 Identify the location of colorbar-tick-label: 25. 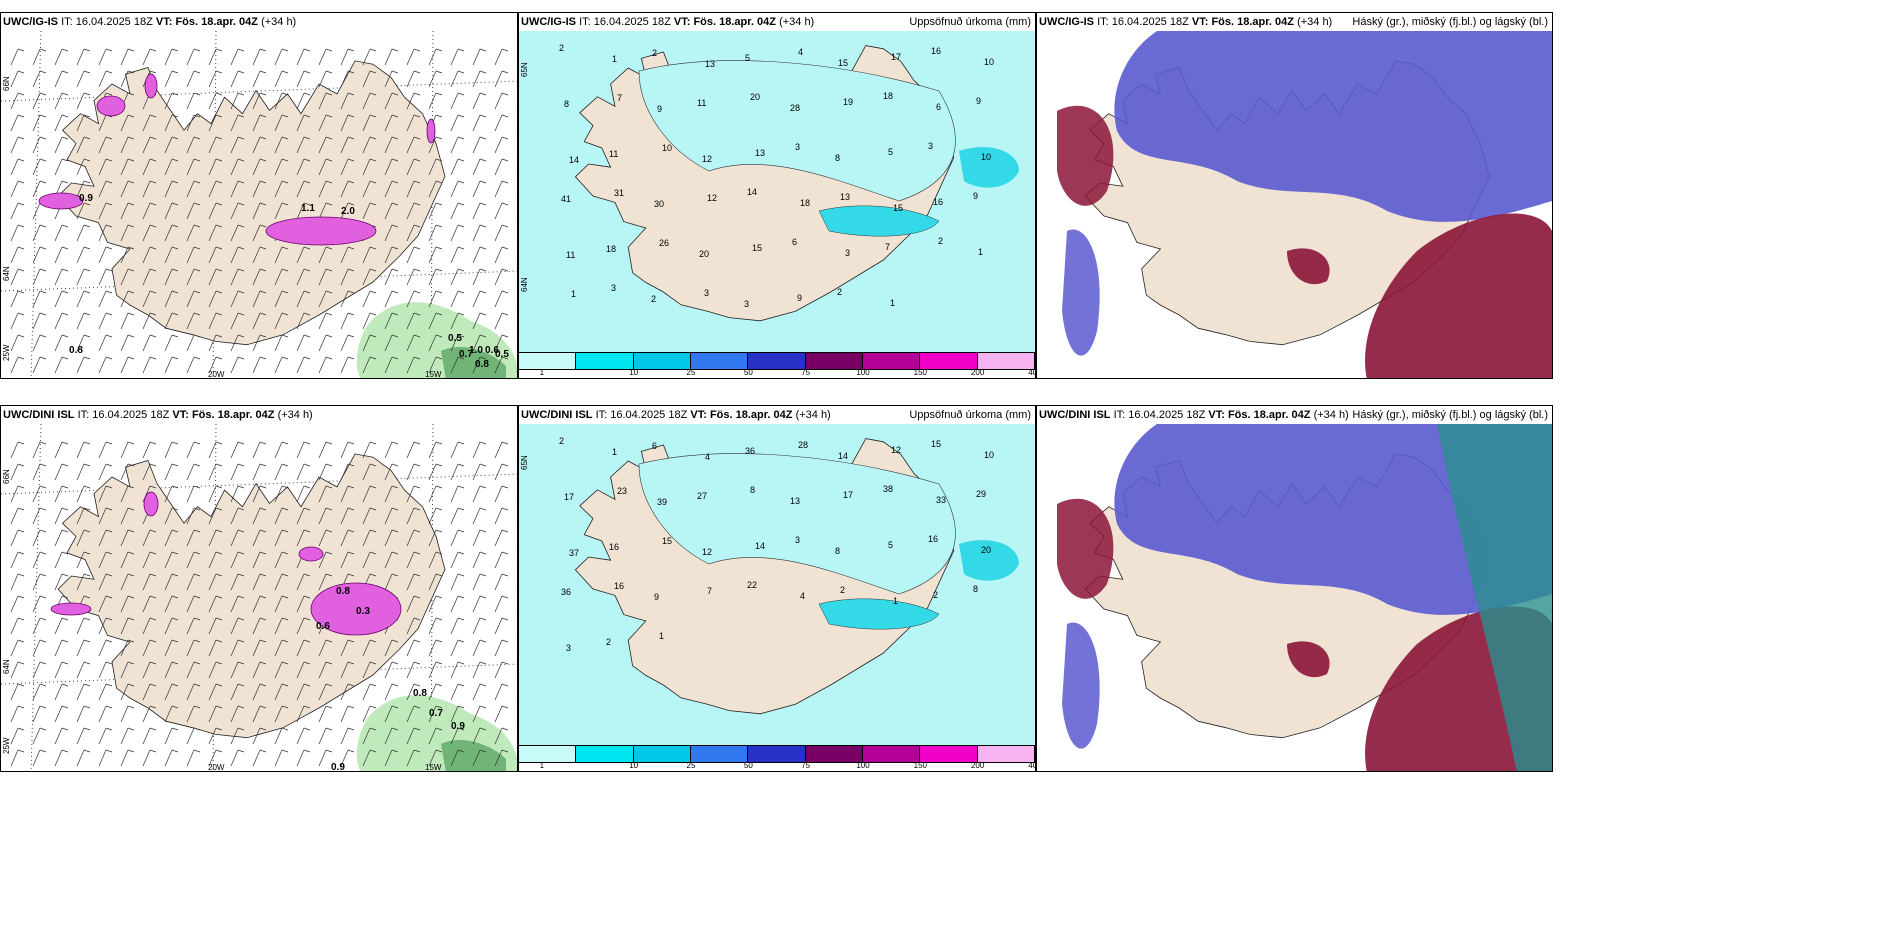
(691, 765).